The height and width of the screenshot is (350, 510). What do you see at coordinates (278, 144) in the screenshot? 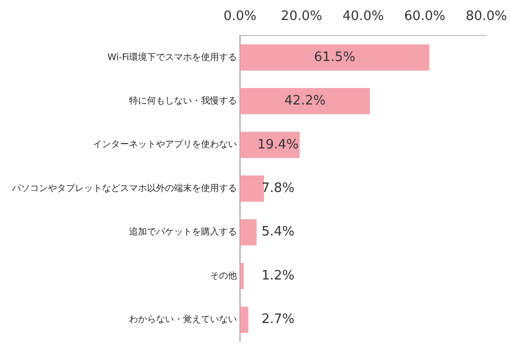
I see `data-label: 19.4%` at bounding box center [278, 144].